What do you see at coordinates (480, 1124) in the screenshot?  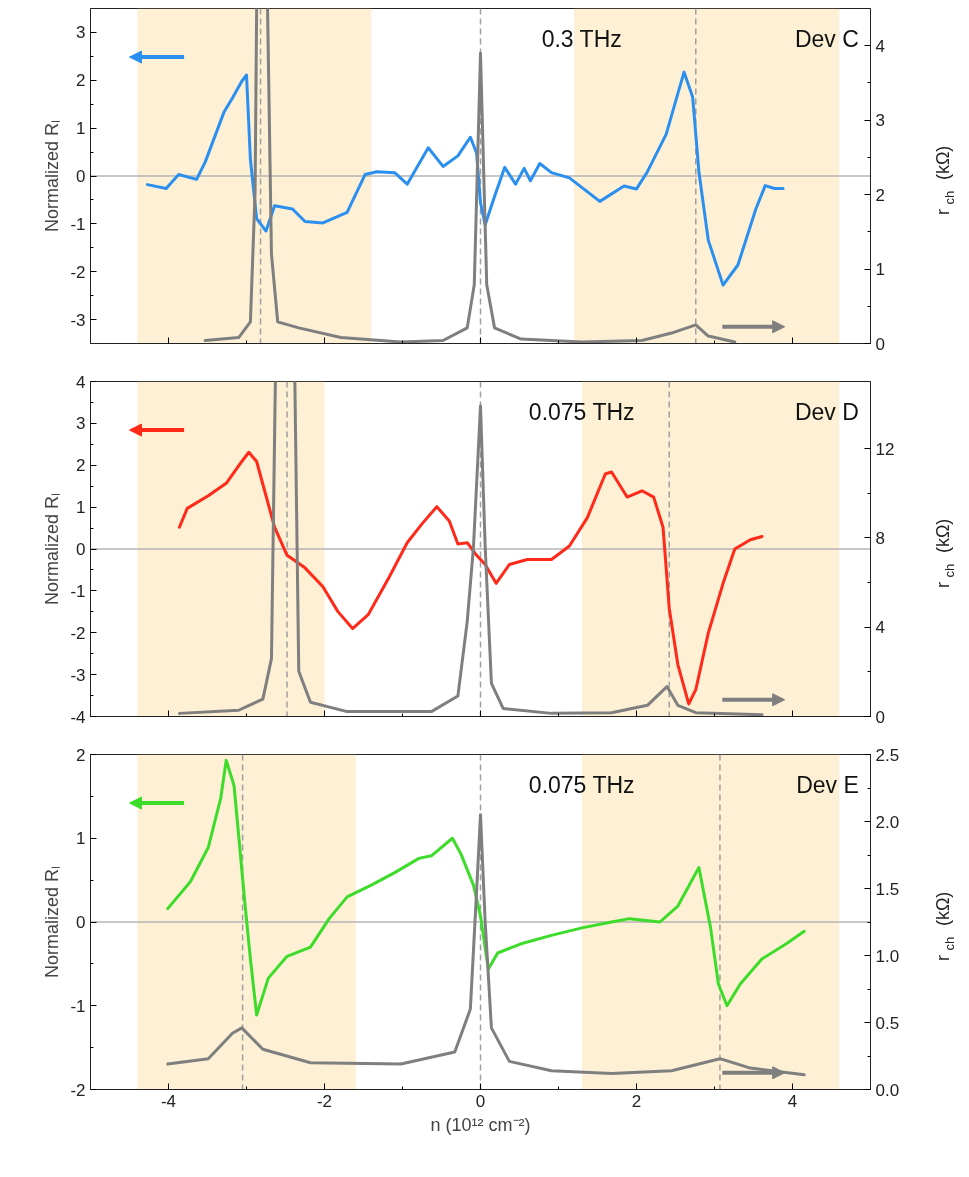 I see `x-axis-title: n (10¹² cm⁻²)` at bounding box center [480, 1124].